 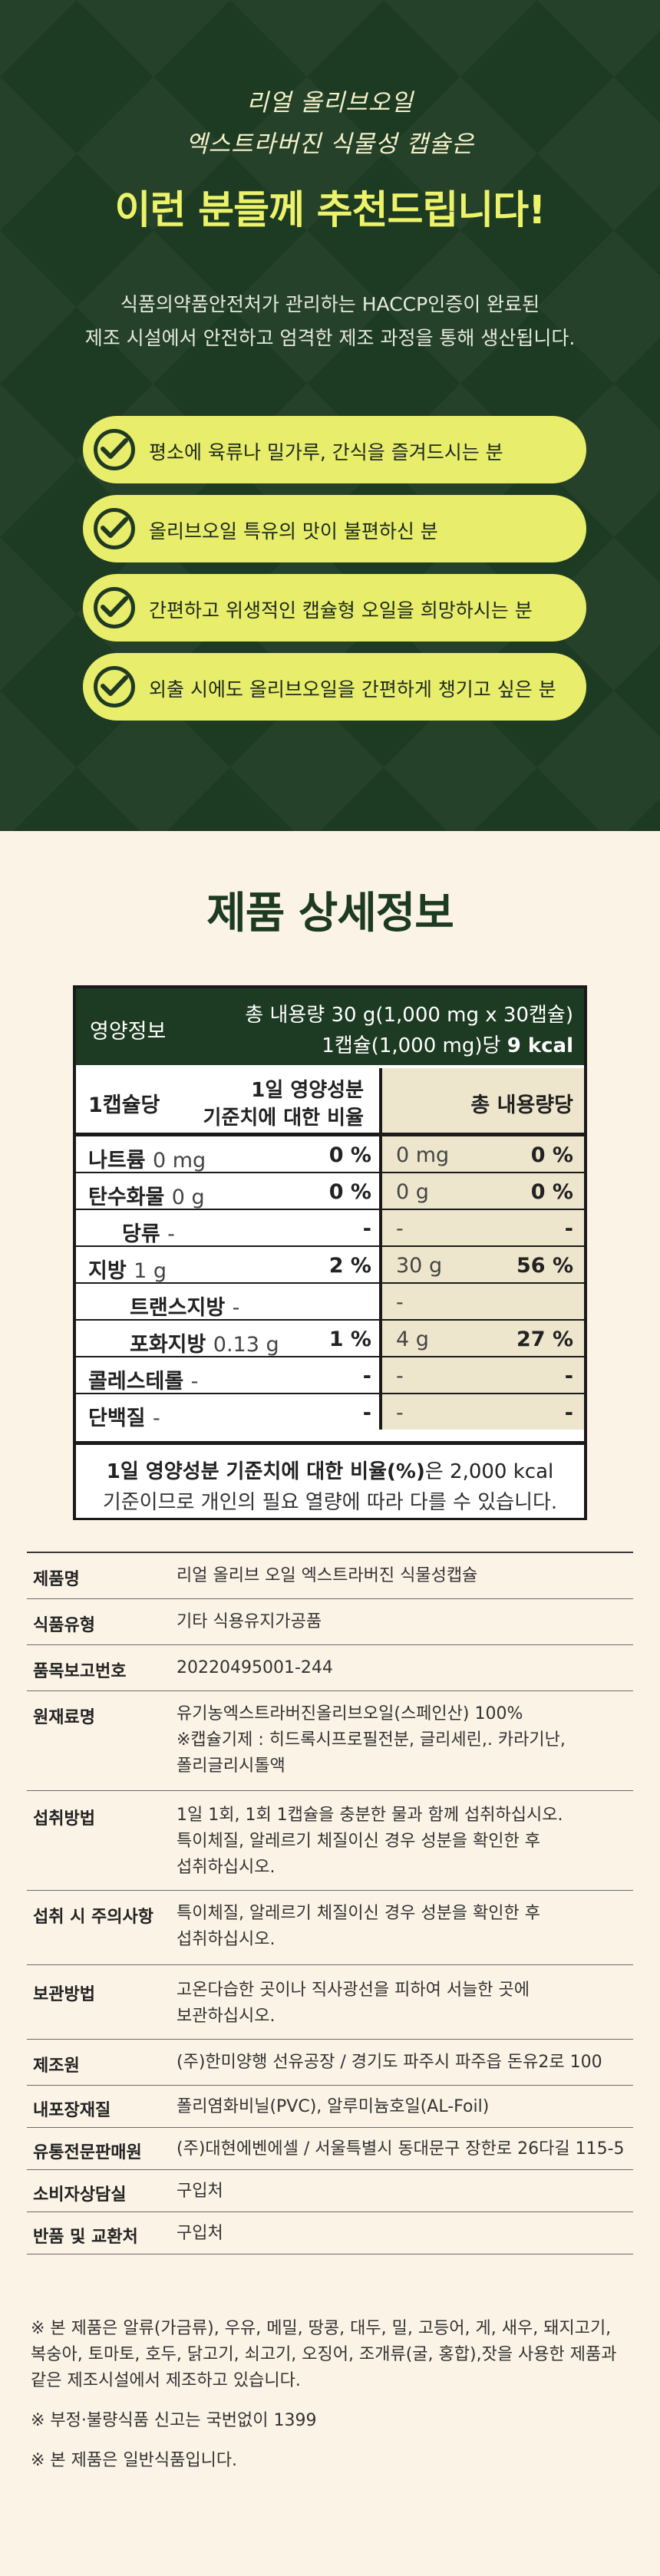 I want to click on recommend-item: 올리브오일 특유의 맛이 불편하신 분, so click(x=334, y=528).